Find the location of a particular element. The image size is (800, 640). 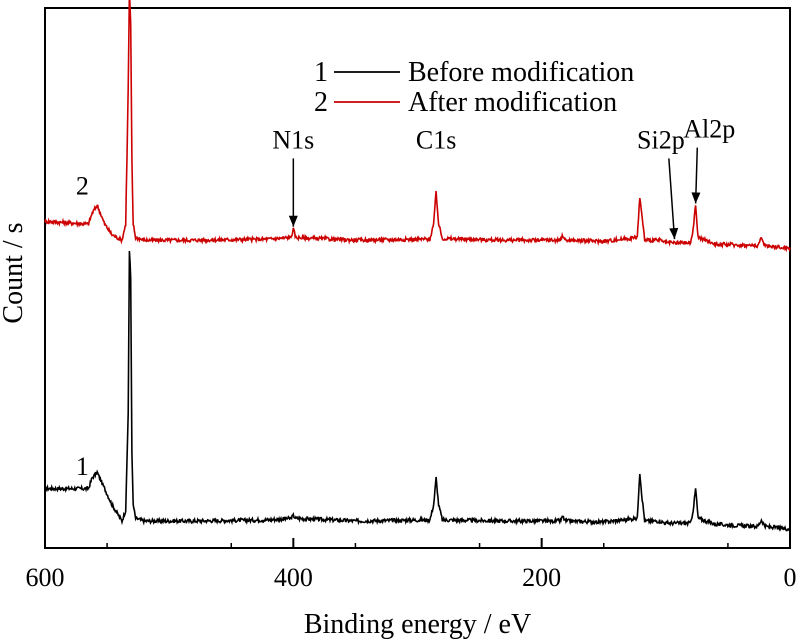

legend-label: After modification is located at coordinates (512, 102).